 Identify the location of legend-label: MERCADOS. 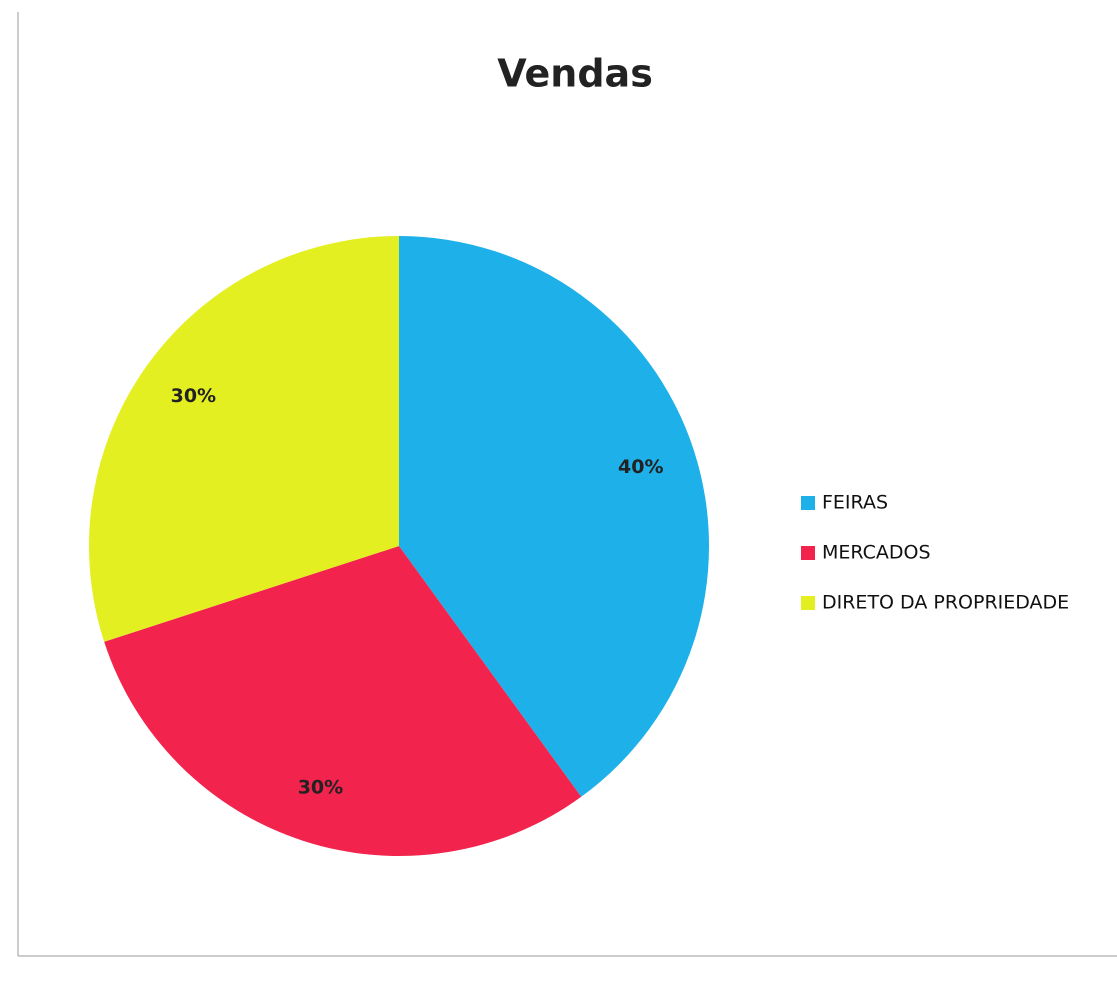
(876, 553).